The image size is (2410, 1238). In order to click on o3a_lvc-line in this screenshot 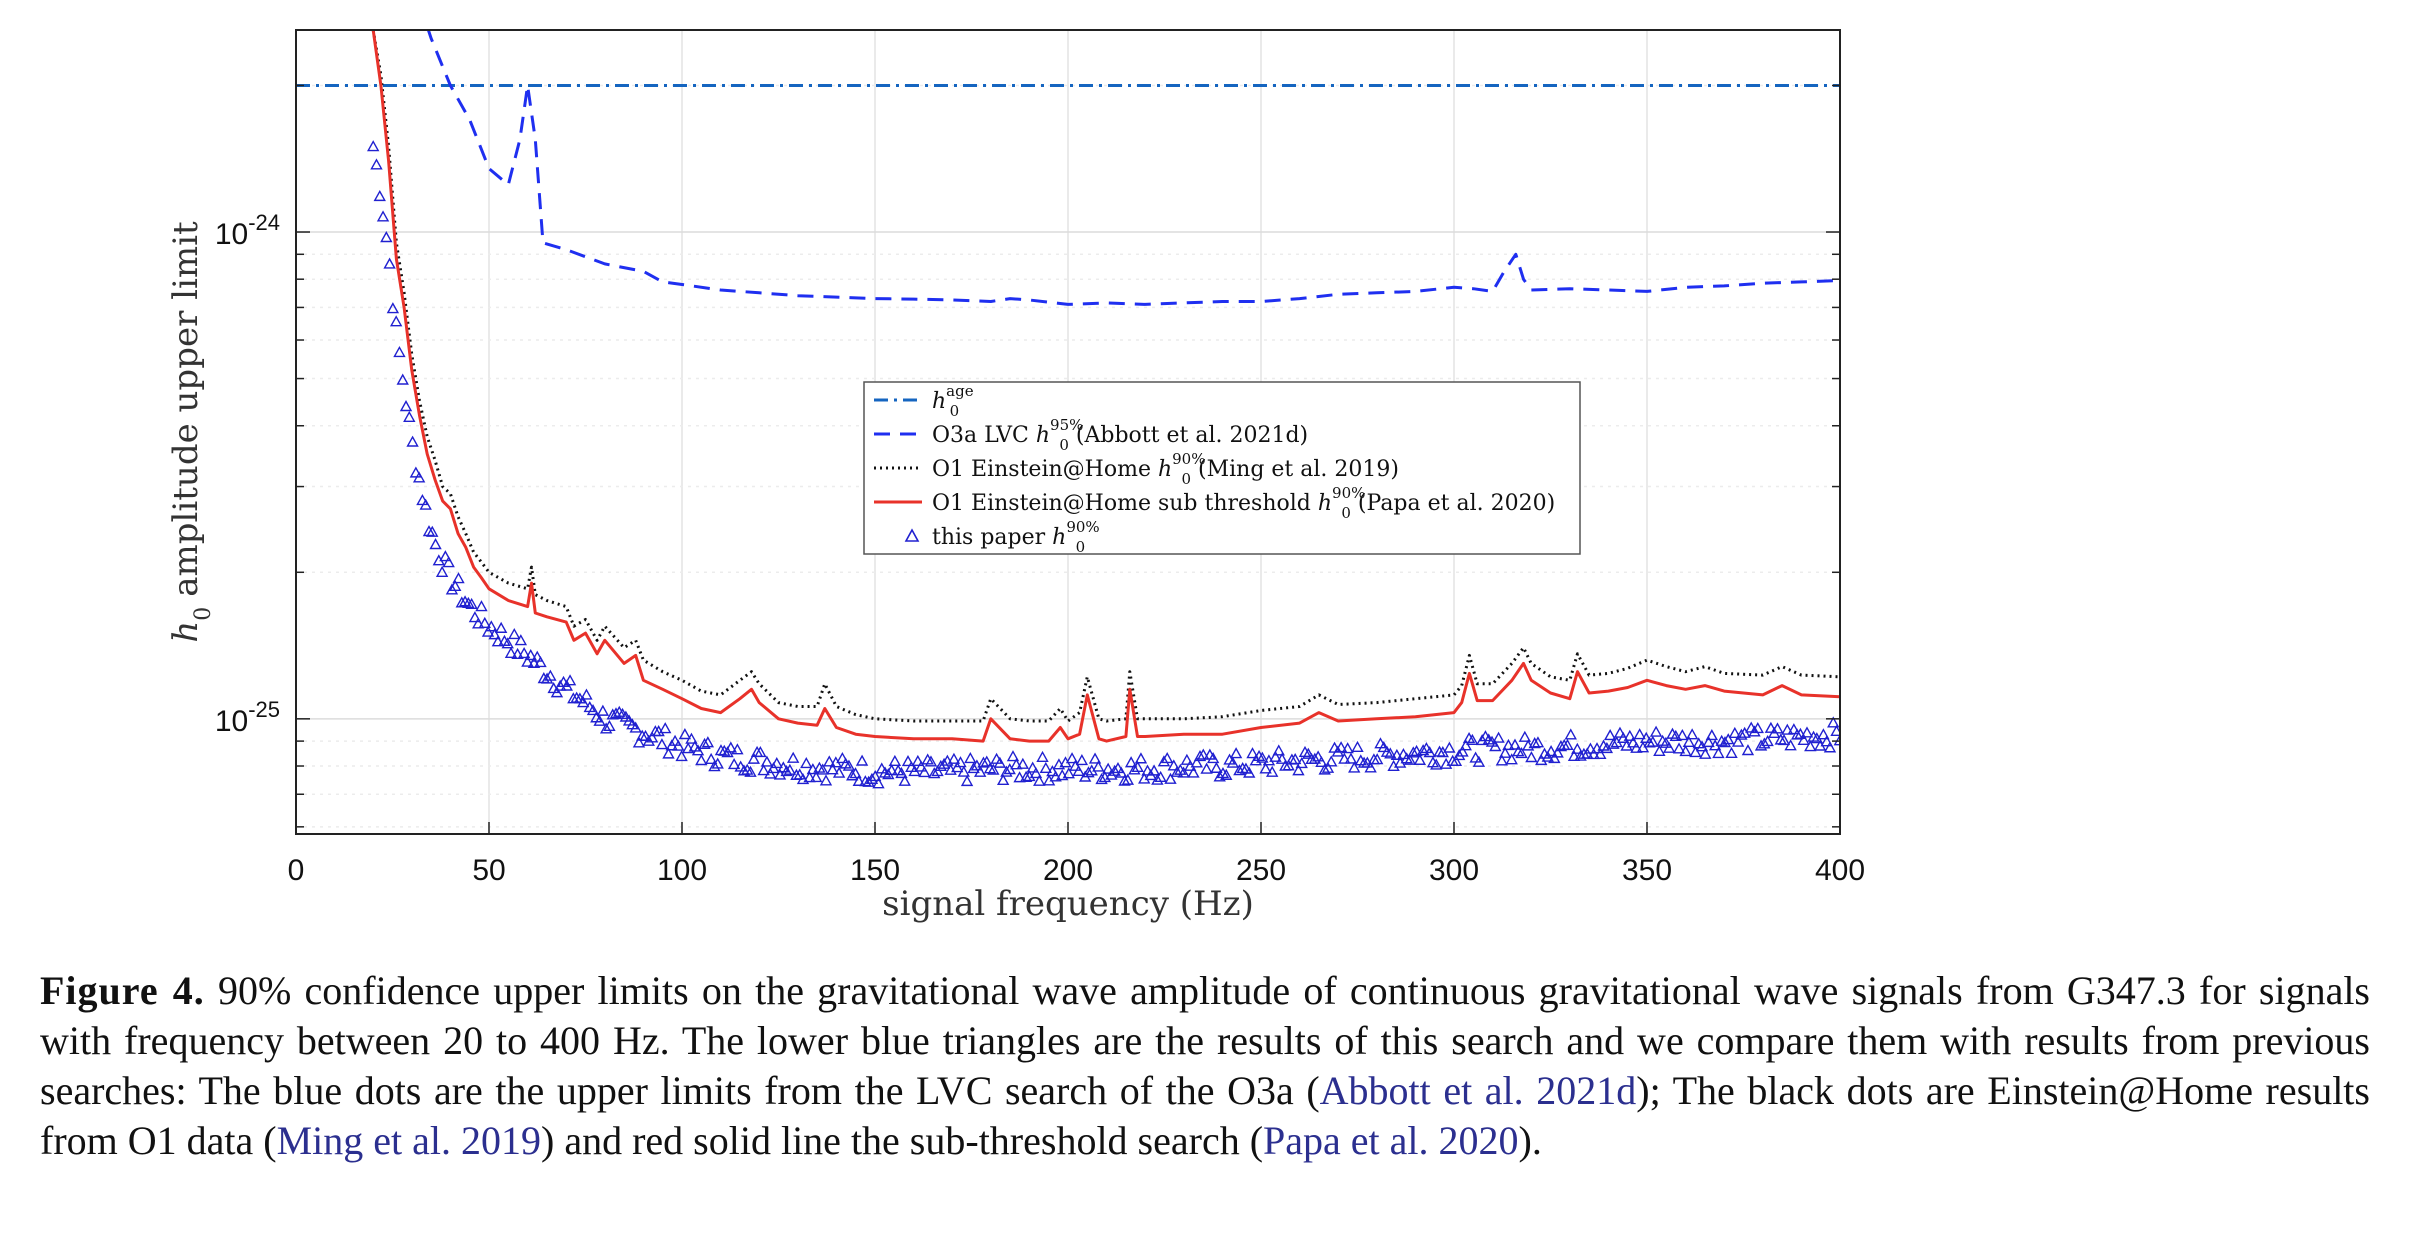, I will do `click(1133, 168)`.